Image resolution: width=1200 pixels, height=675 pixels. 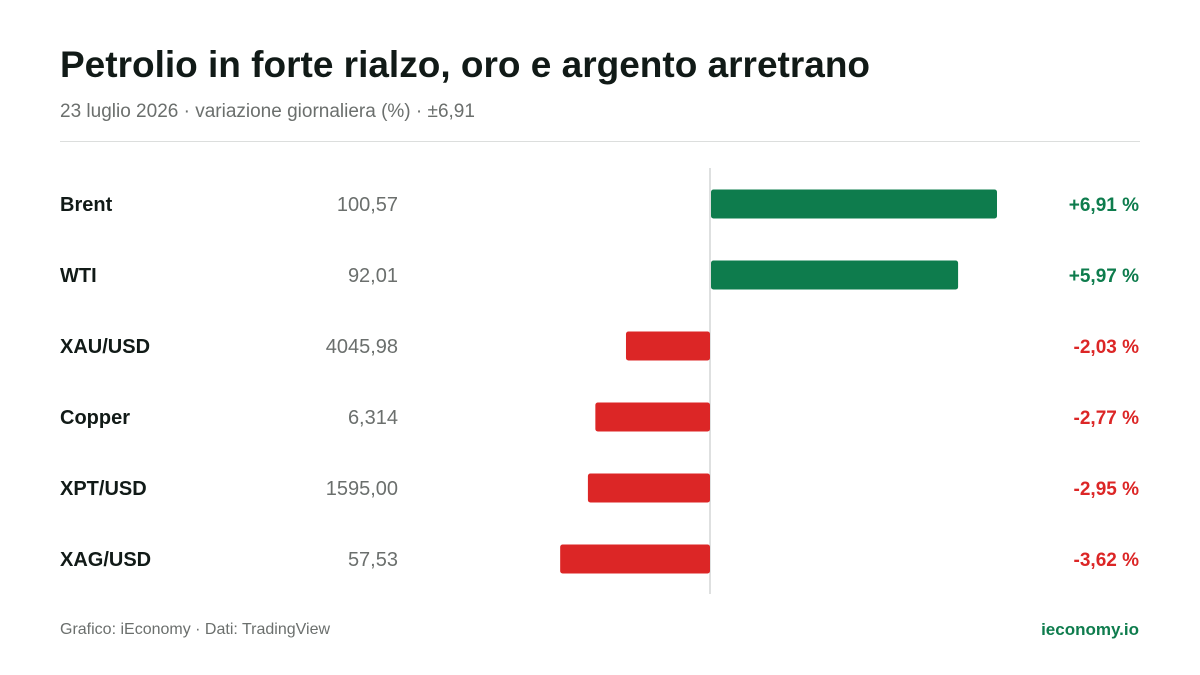 I want to click on price-label: 4045,98, so click(x=362, y=347).